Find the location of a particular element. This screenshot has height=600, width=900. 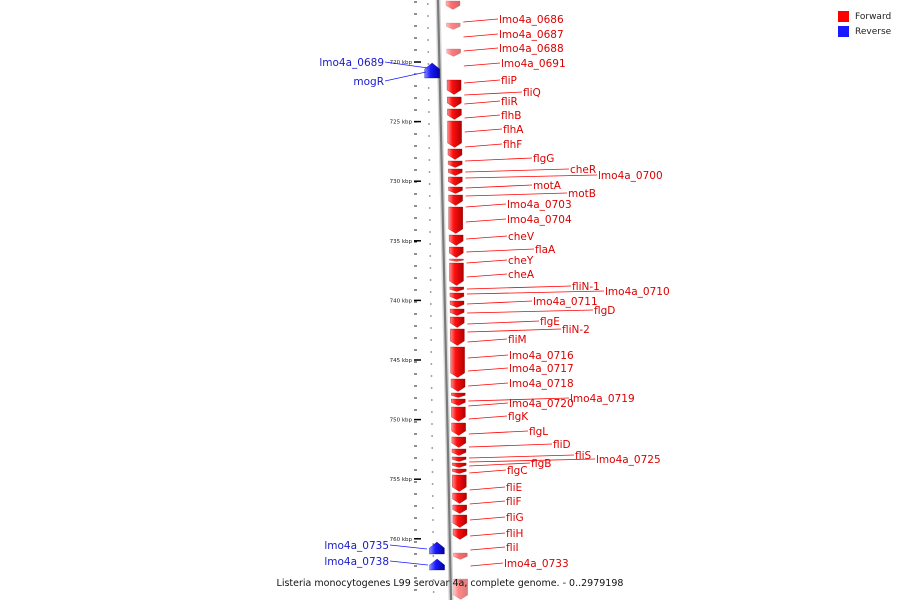

forward-gene-label: flhA is located at coordinates (513, 130).